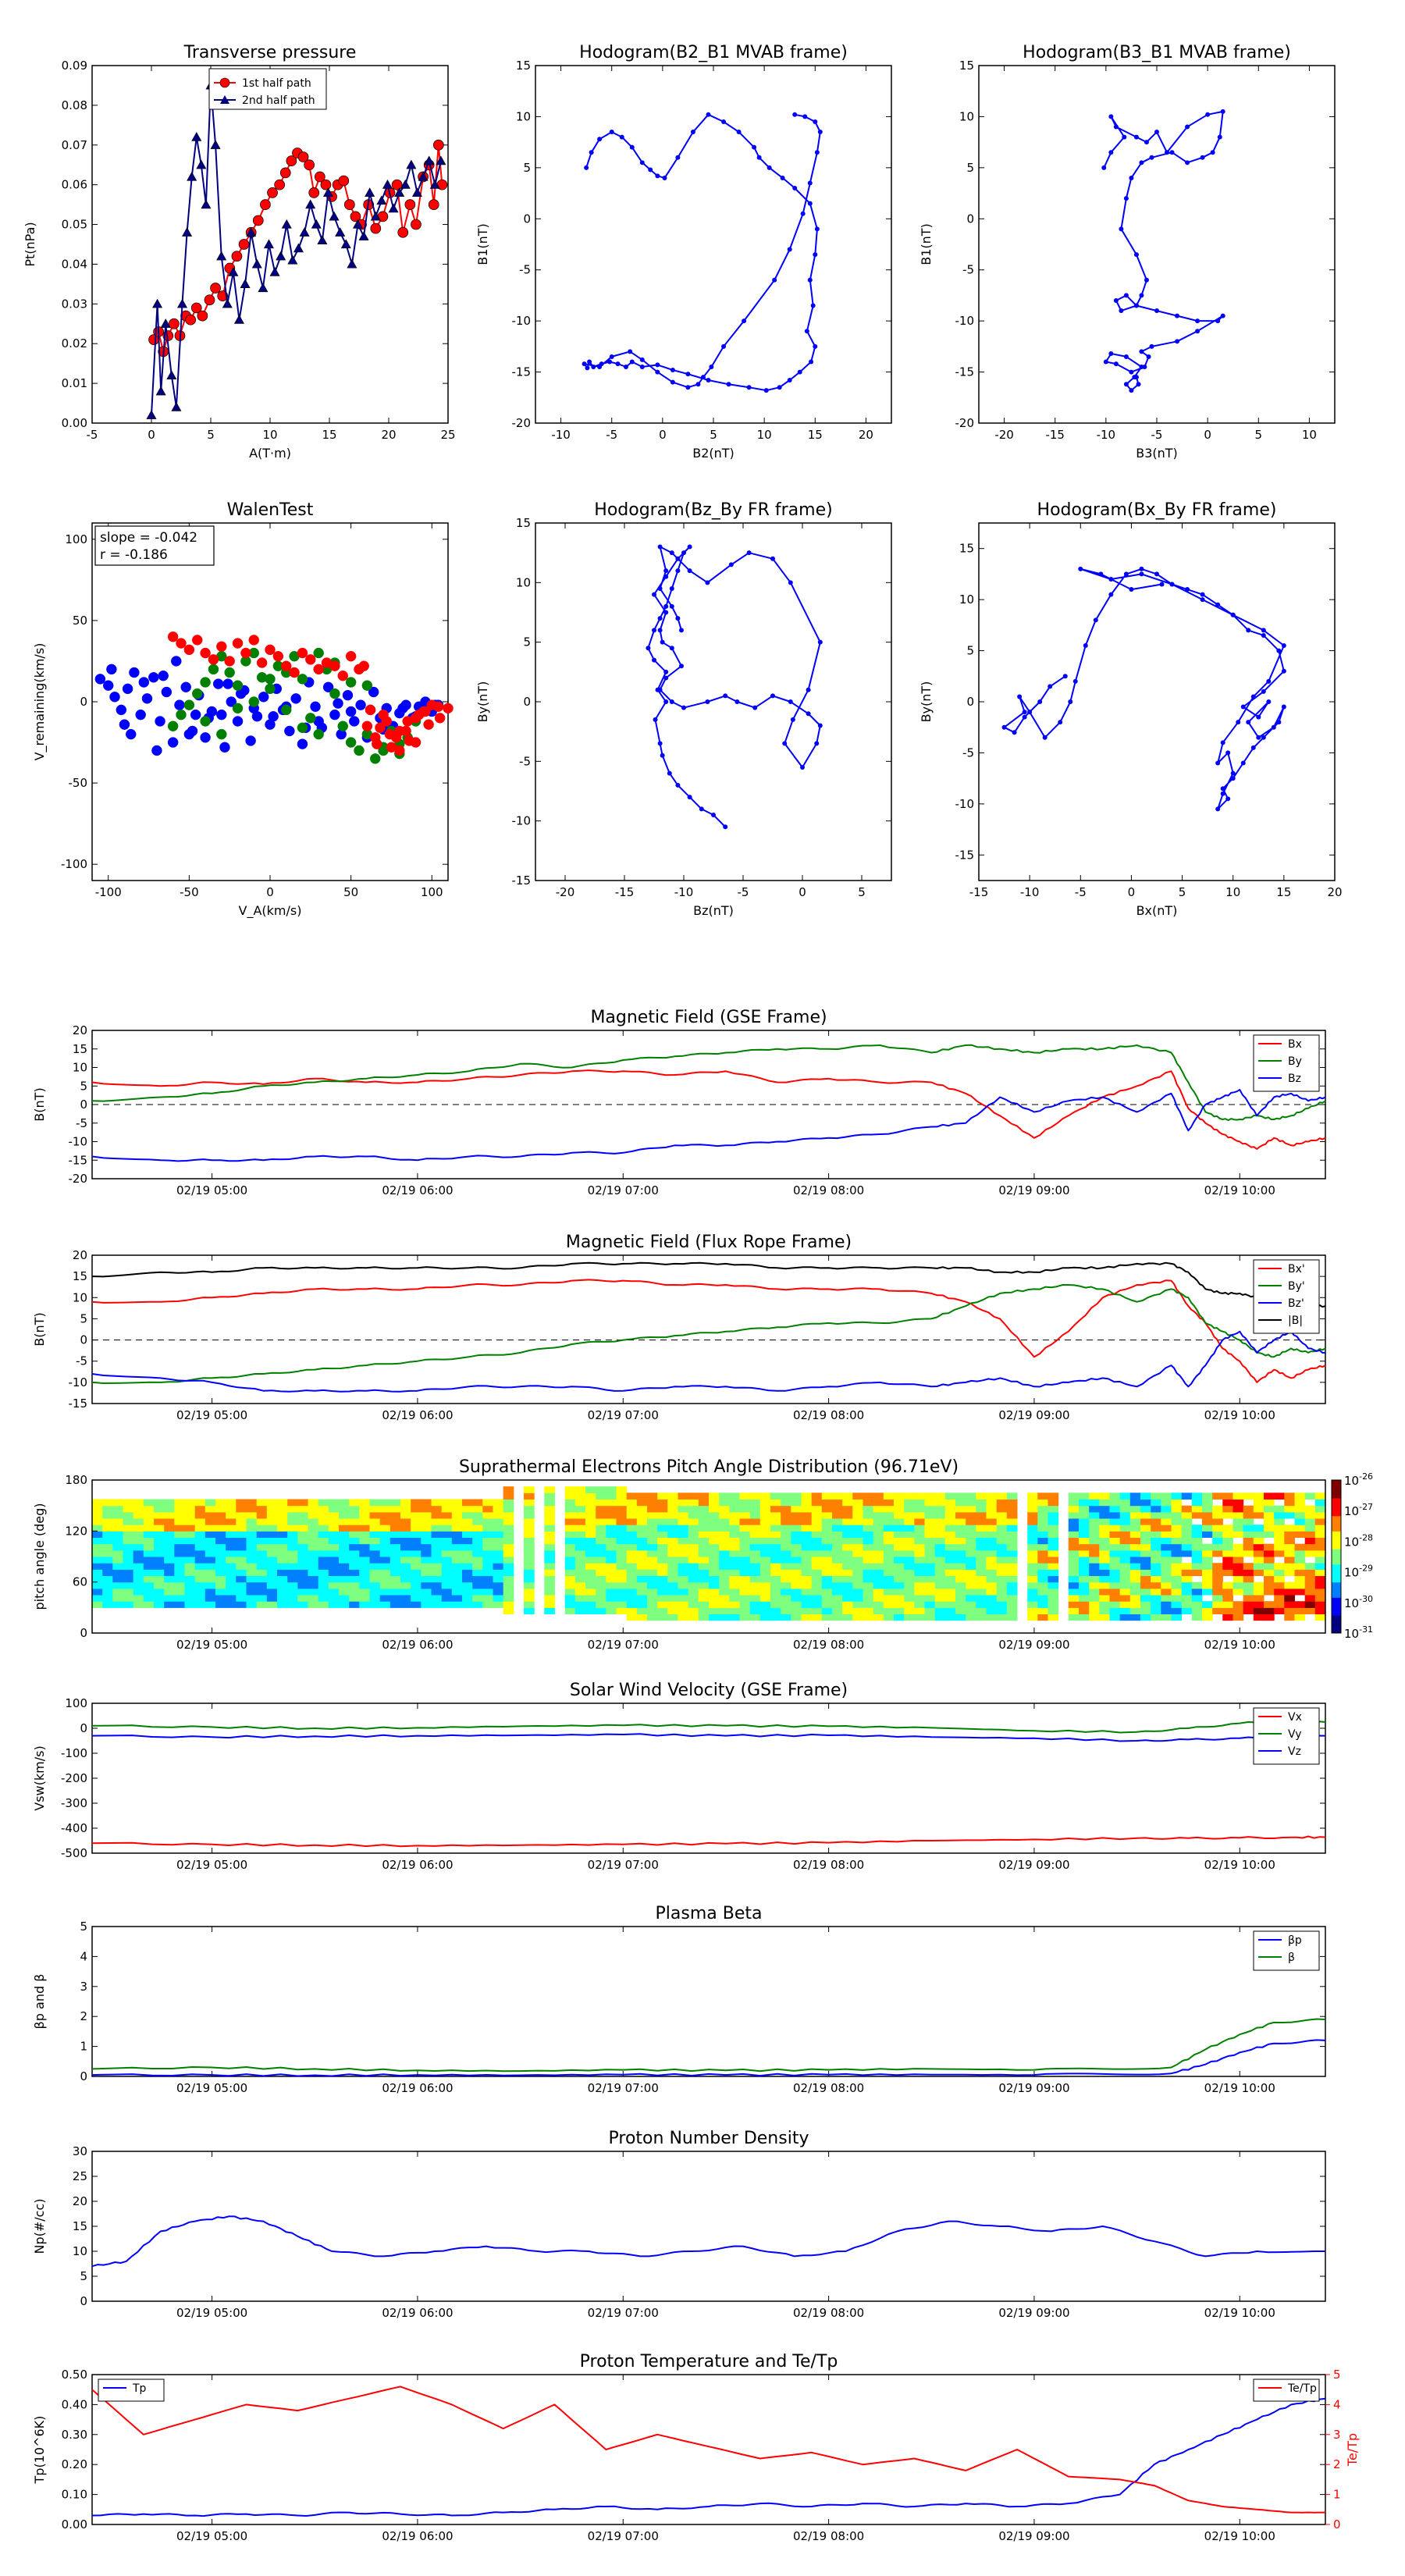  What do you see at coordinates (74, 343) in the screenshot?
I see `y-tick-label: 0.02` at bounding box center [74, 343].